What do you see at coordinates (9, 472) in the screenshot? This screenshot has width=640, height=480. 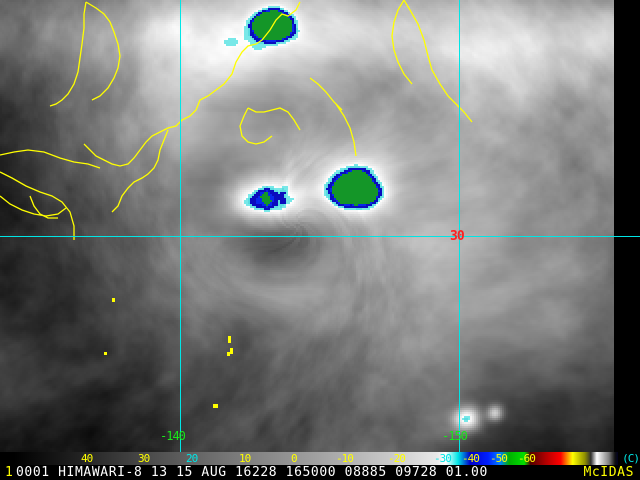 I see `frame-index-label: 1` at bounding box center [9, 472].